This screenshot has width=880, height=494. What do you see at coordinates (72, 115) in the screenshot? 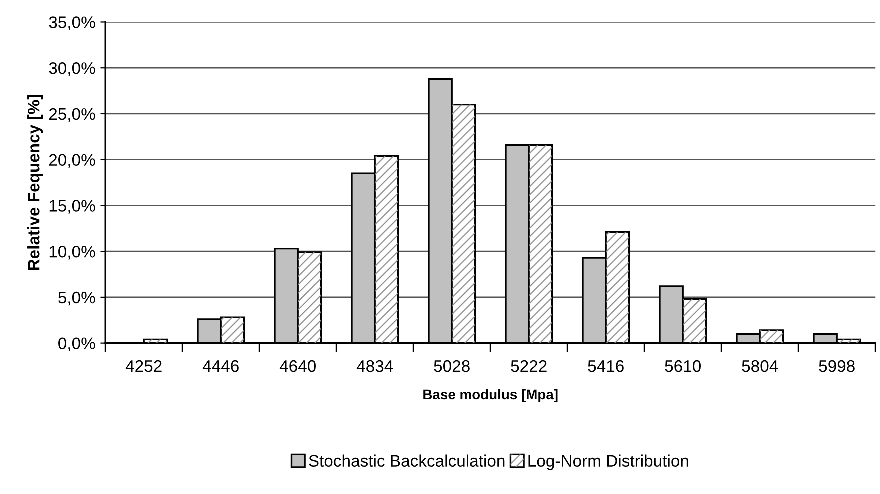
I see `y-tick-label: 25,0%` at bounding box center [72, 115].